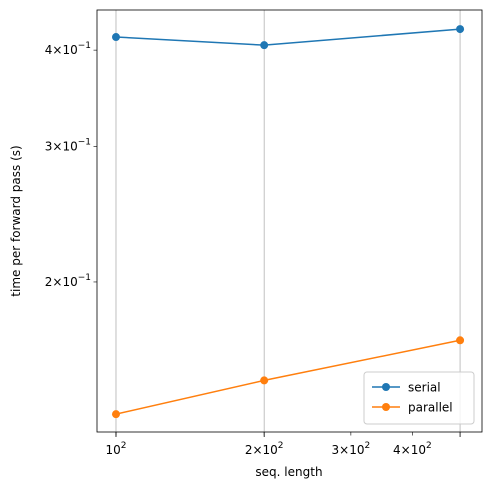 This screenshot has height=490, width=490. Describe the element at coordinates (419, 398) in the screenshot. I see `legend-box` at that location.